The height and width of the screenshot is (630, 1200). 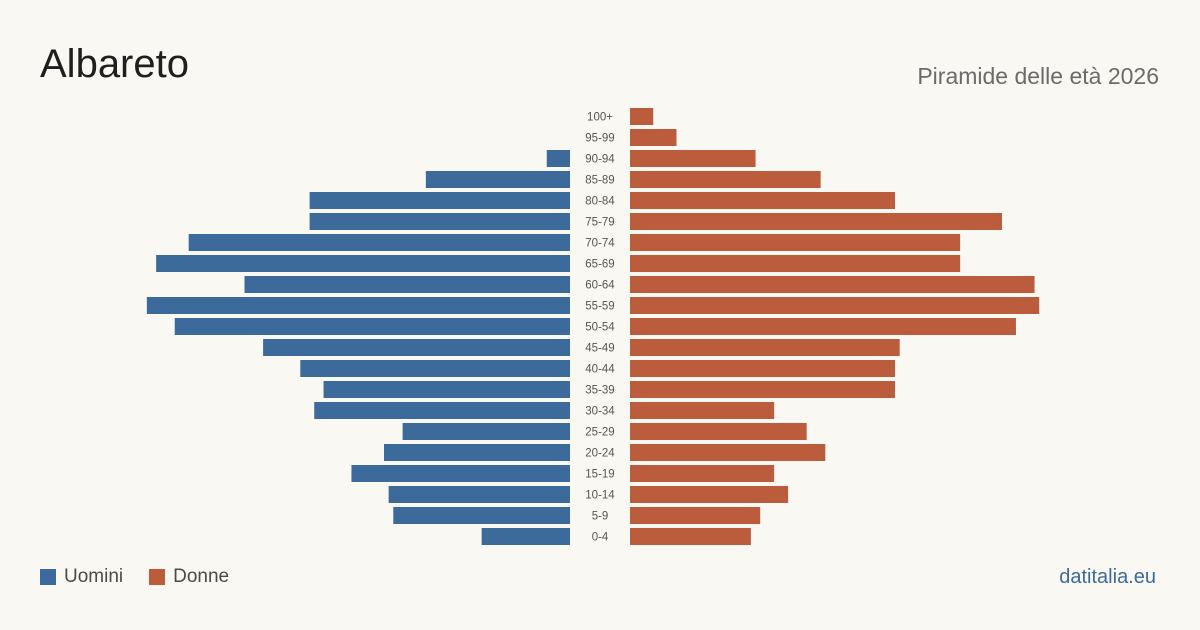 What do you see at coordinates (600, 160) in the screenshot?
I see `tick-label-90-94: 90-94` at bounding box center [600, 160].